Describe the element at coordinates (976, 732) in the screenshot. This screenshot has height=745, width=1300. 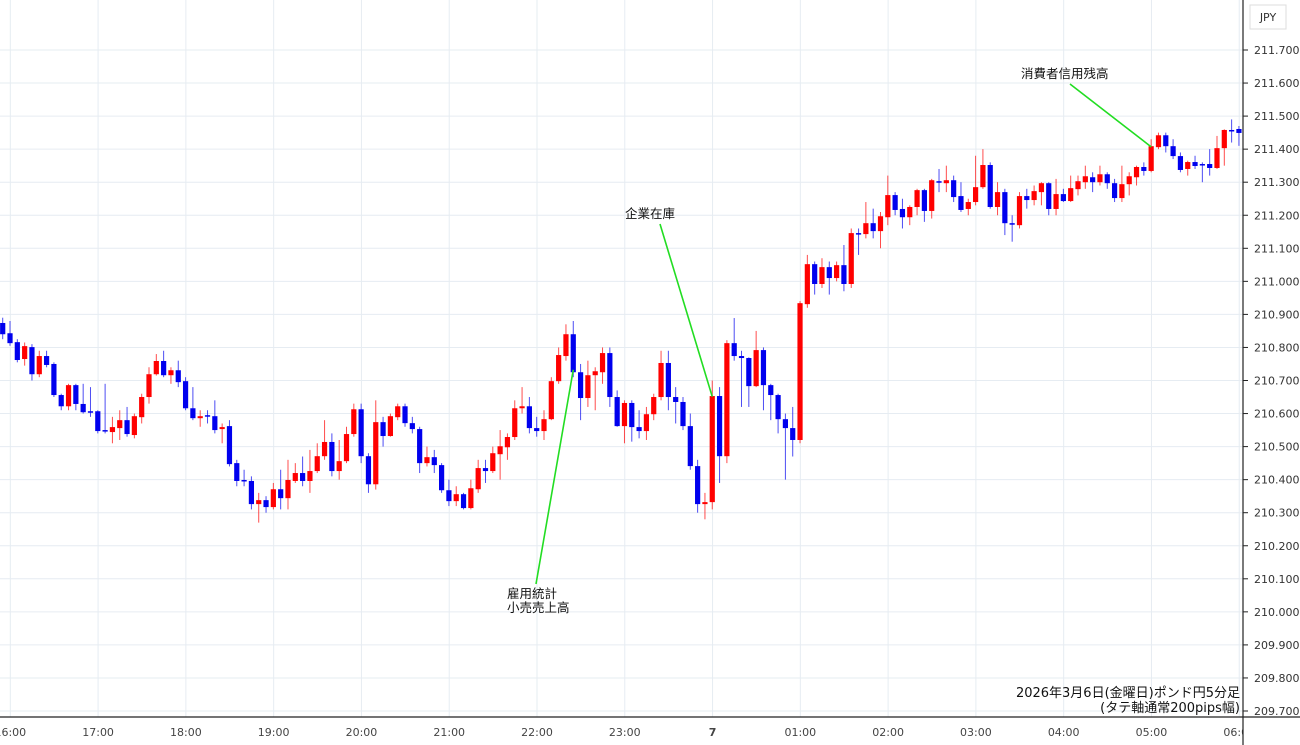
I see `x-tick-label: 03:00` at that location.